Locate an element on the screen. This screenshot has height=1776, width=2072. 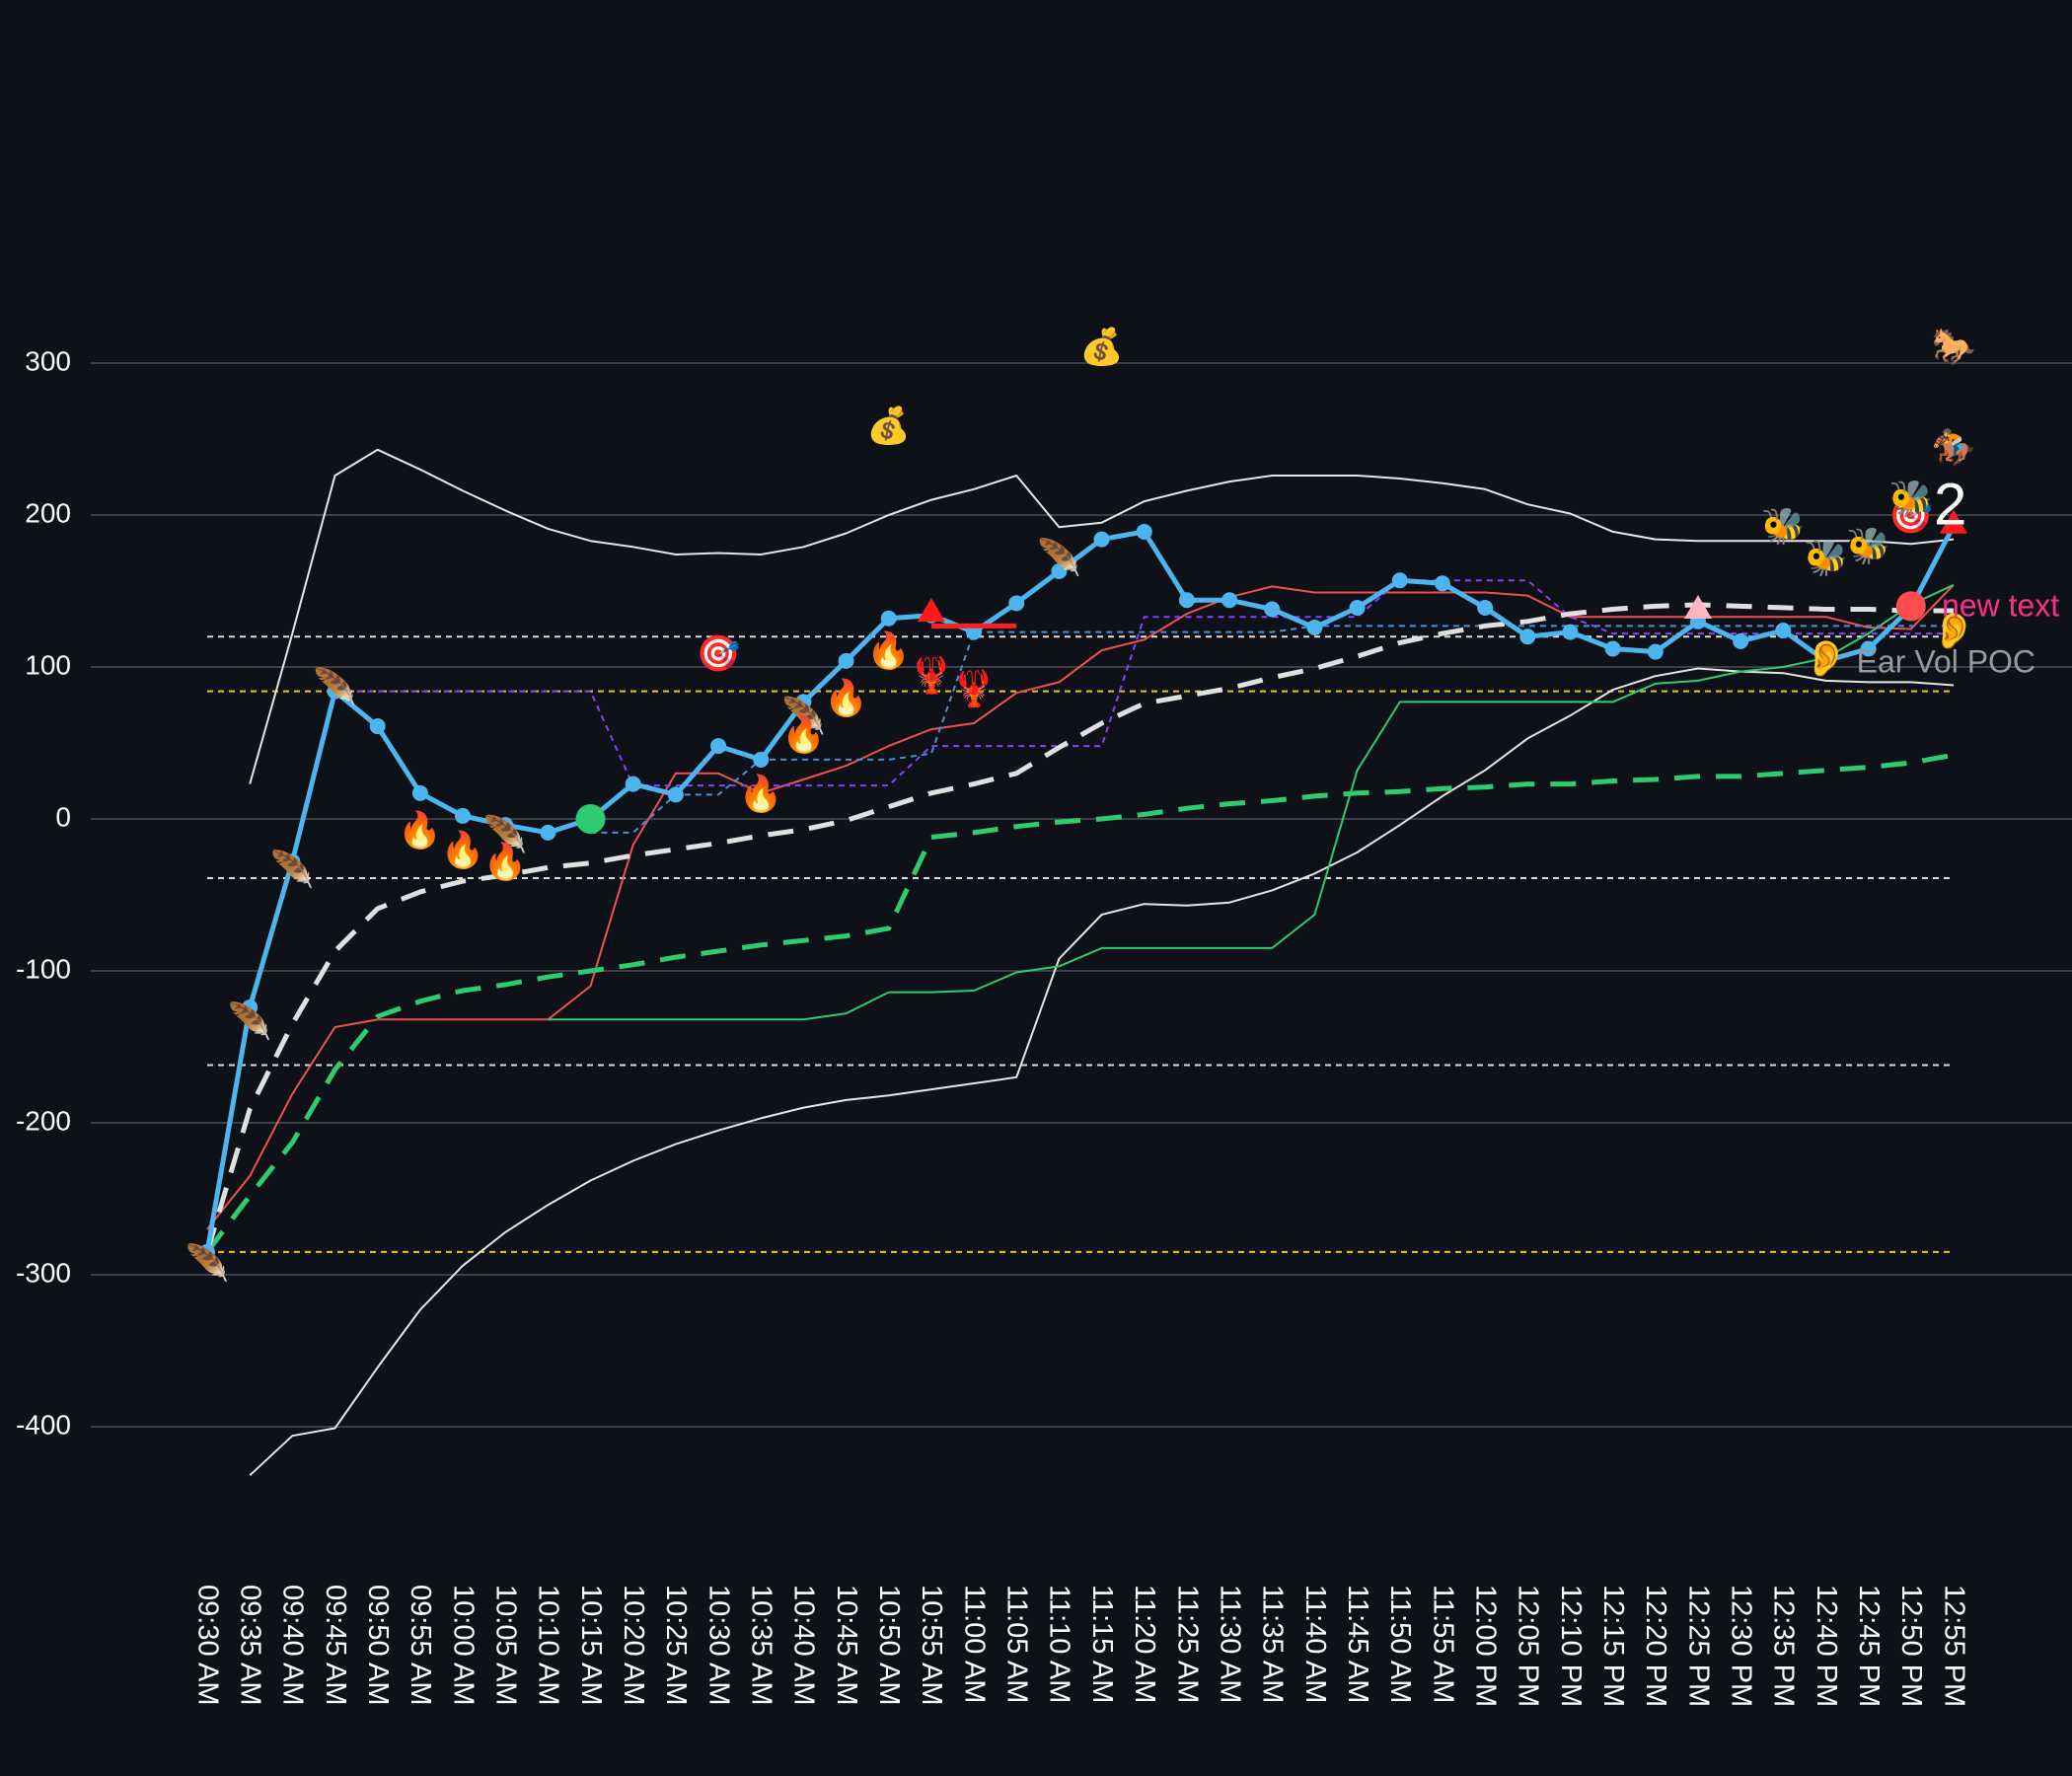
x-tick-label: 12:35 PM is located at coordinates (1784, 1646).